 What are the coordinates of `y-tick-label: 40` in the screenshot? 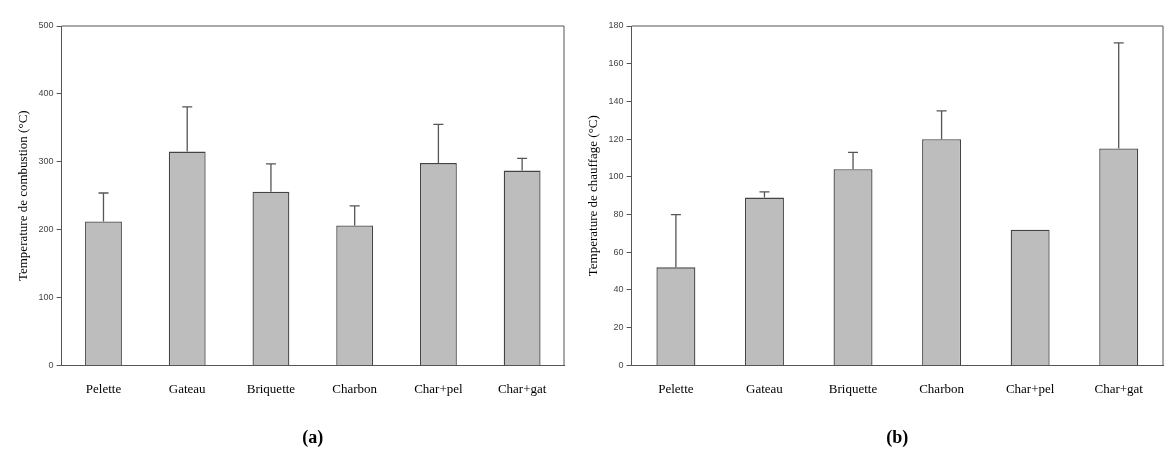 It's located at (618, 289).